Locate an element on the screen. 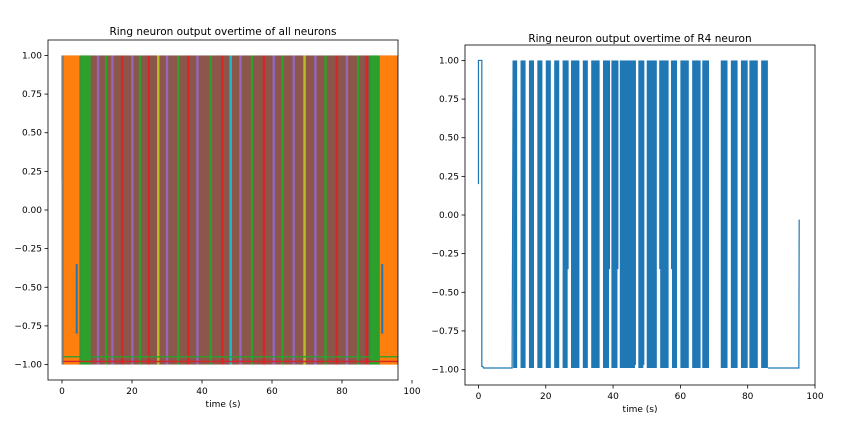 The height and width of the screenshot is (432, 863). r4-series-line is located at coordinates (495, 214).